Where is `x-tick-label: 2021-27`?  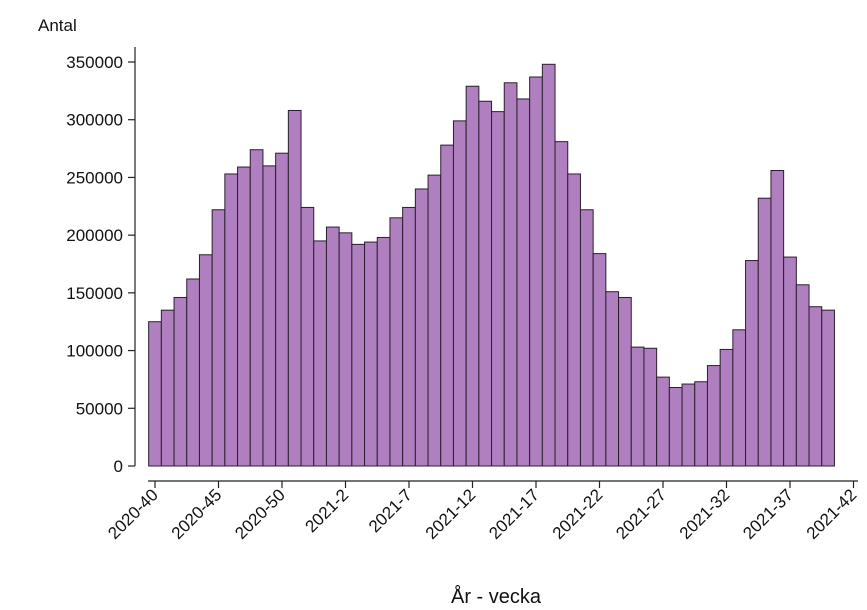 x-tick-label: 2021-27 is located at coordinates (641, 514).